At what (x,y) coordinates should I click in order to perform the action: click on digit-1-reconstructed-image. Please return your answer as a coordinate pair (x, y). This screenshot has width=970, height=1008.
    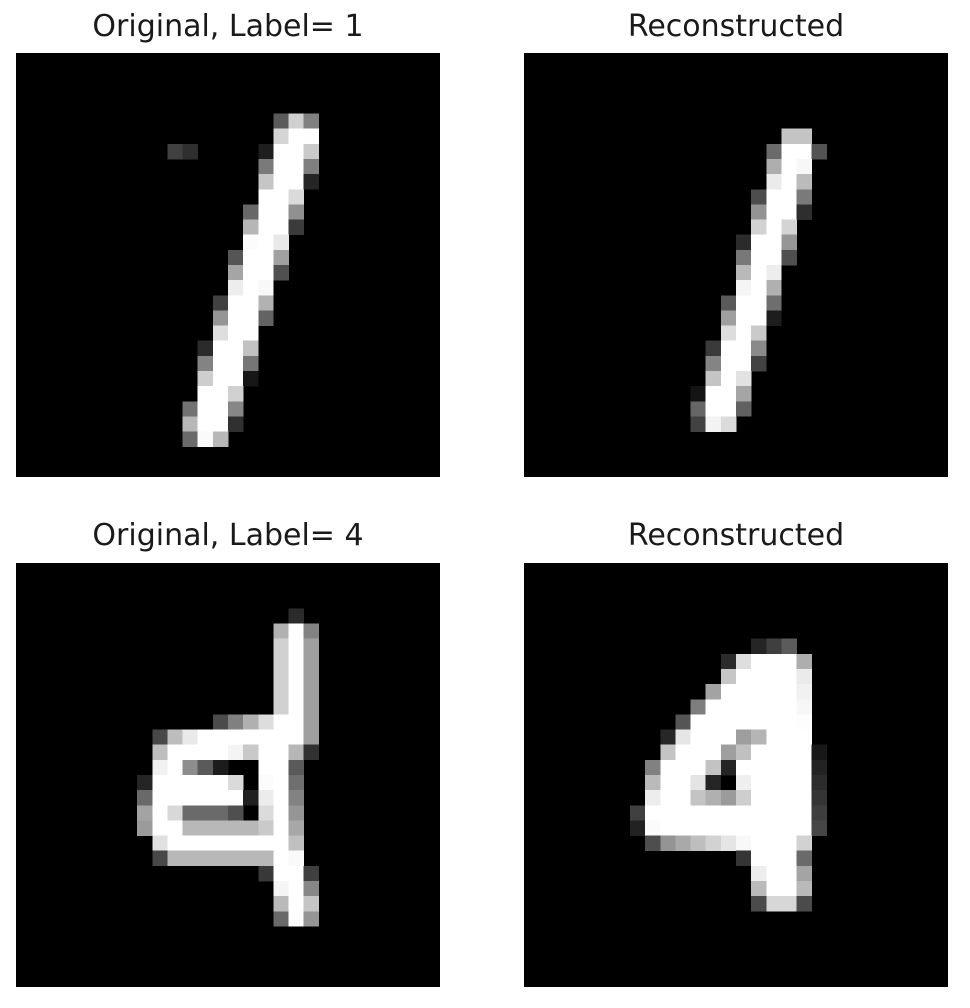
    Looking at the image, I should click on (759, 280).